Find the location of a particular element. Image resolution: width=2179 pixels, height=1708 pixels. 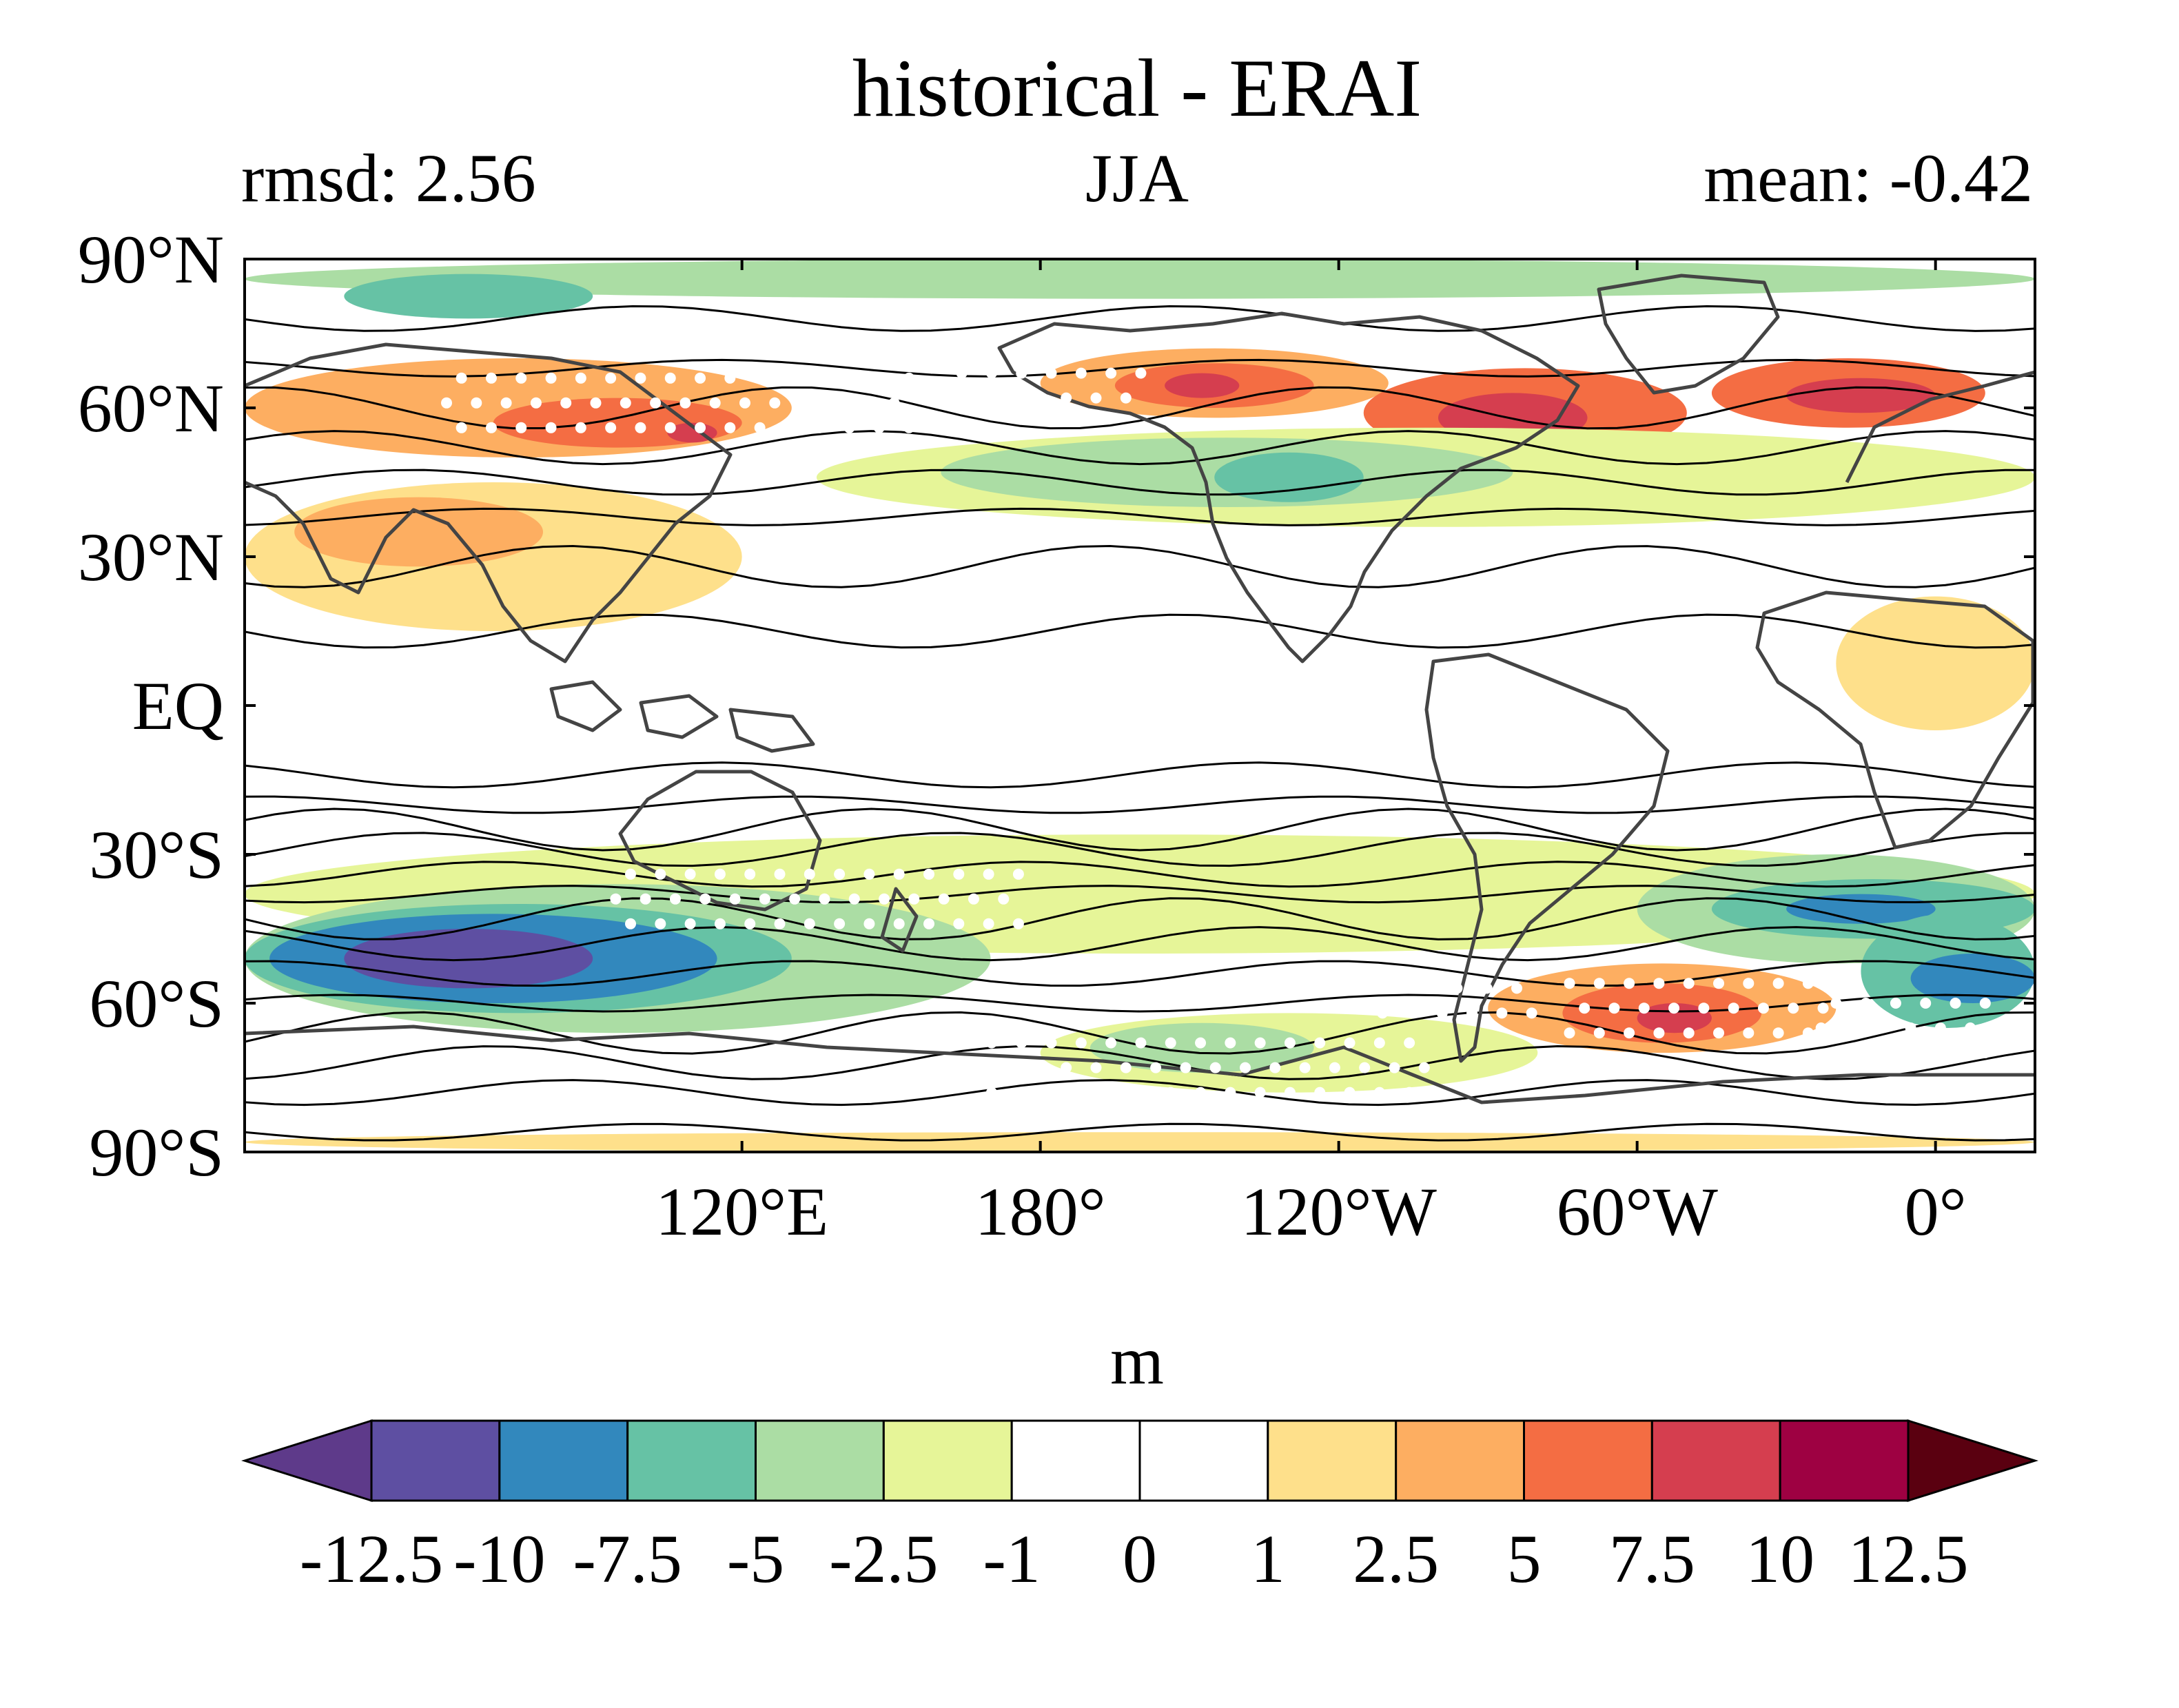

colorbar-tick-label: 10 is located at coordinates (1780, 1559).